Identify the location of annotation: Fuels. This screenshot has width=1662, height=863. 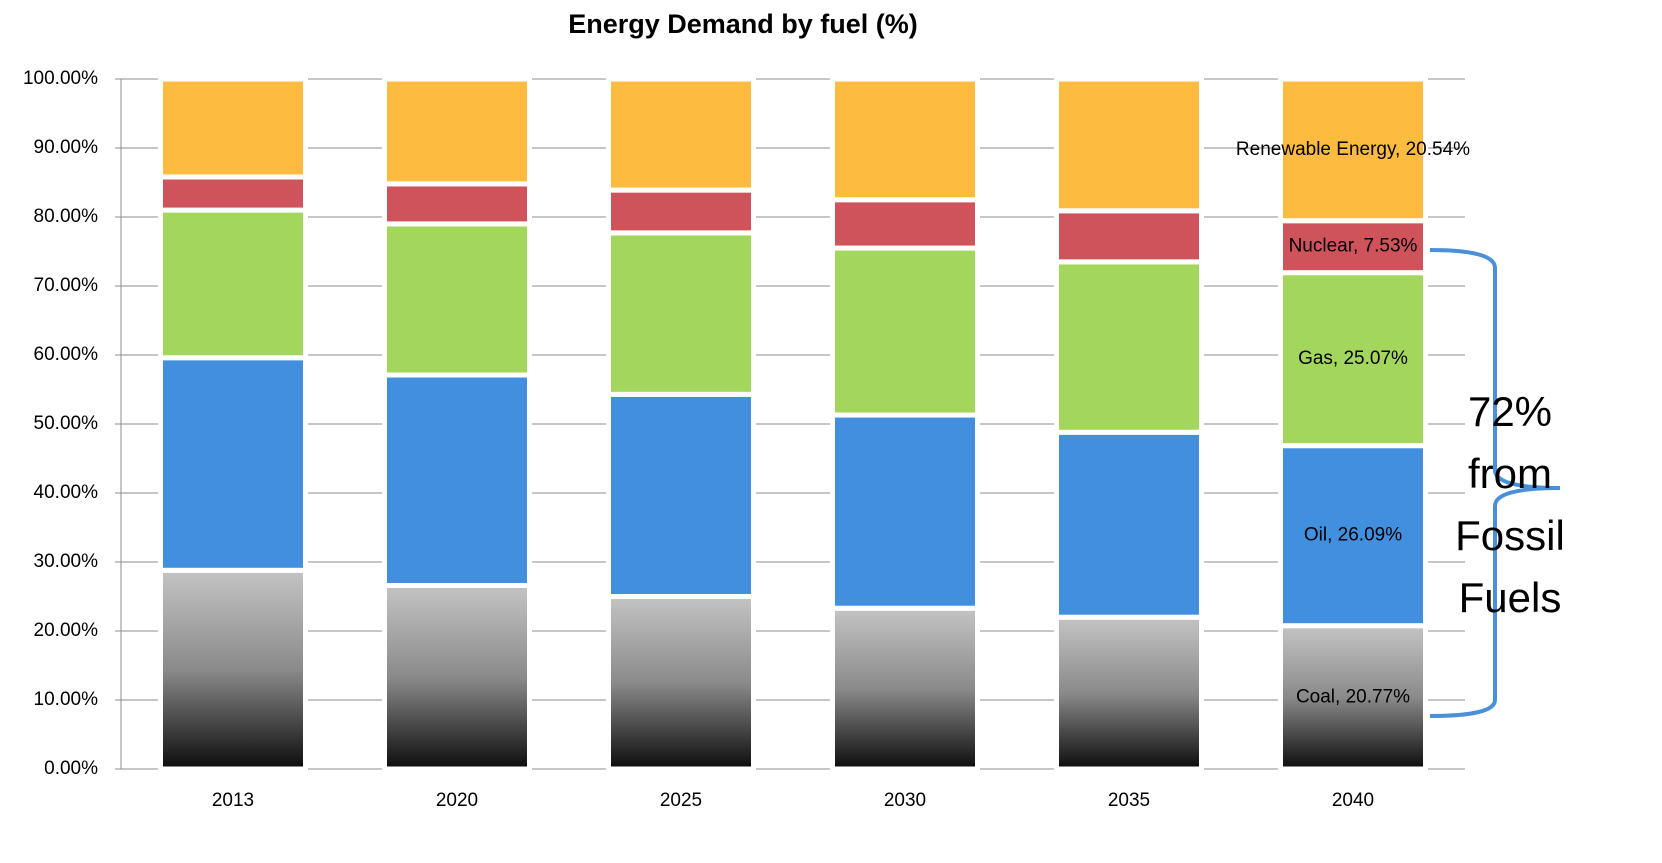
(1510, 597).